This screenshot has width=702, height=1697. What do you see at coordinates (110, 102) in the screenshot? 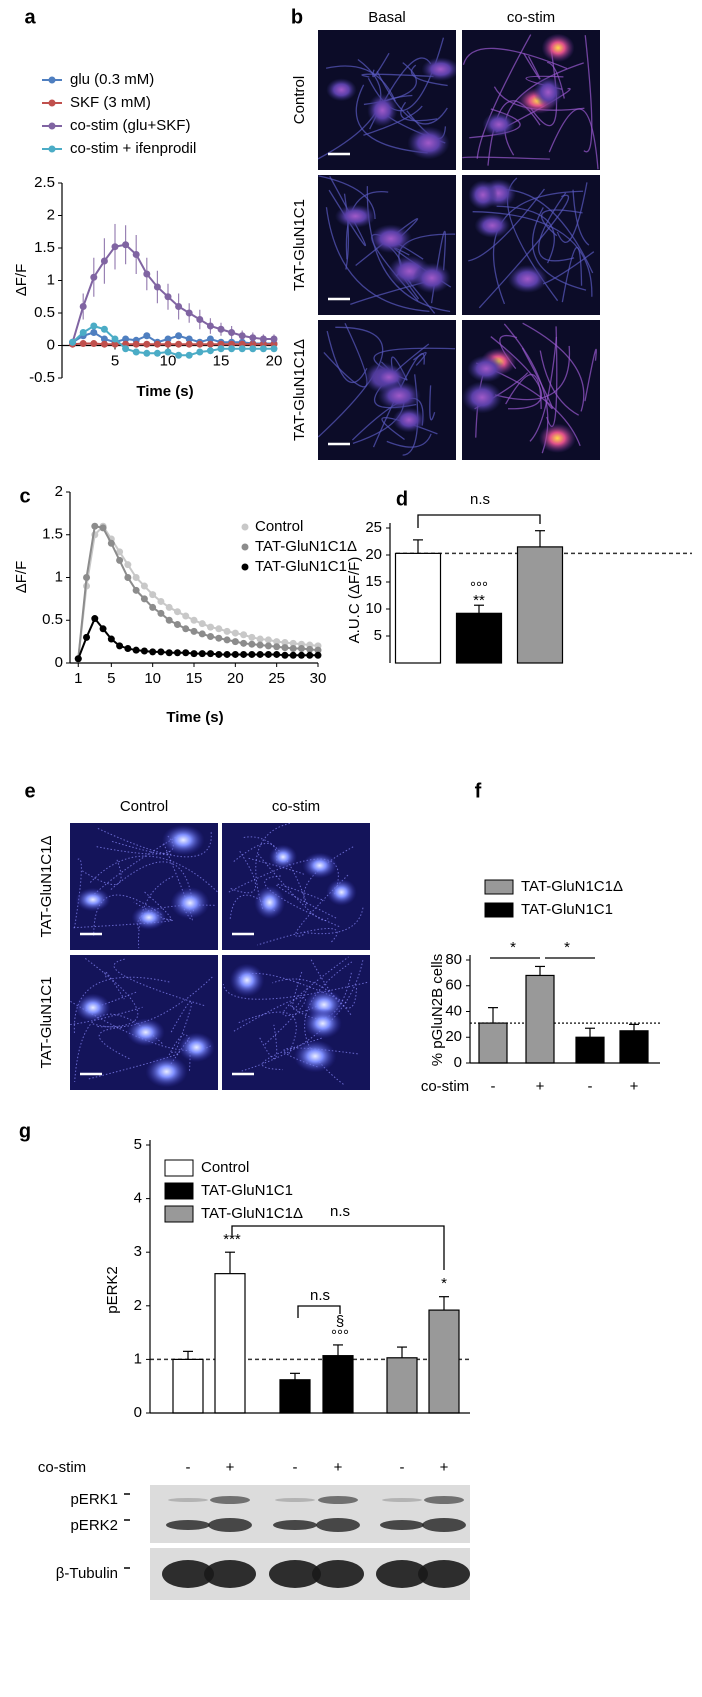
I see `legend-label: SKF (3 mM)` at bounding box center [110, 102].